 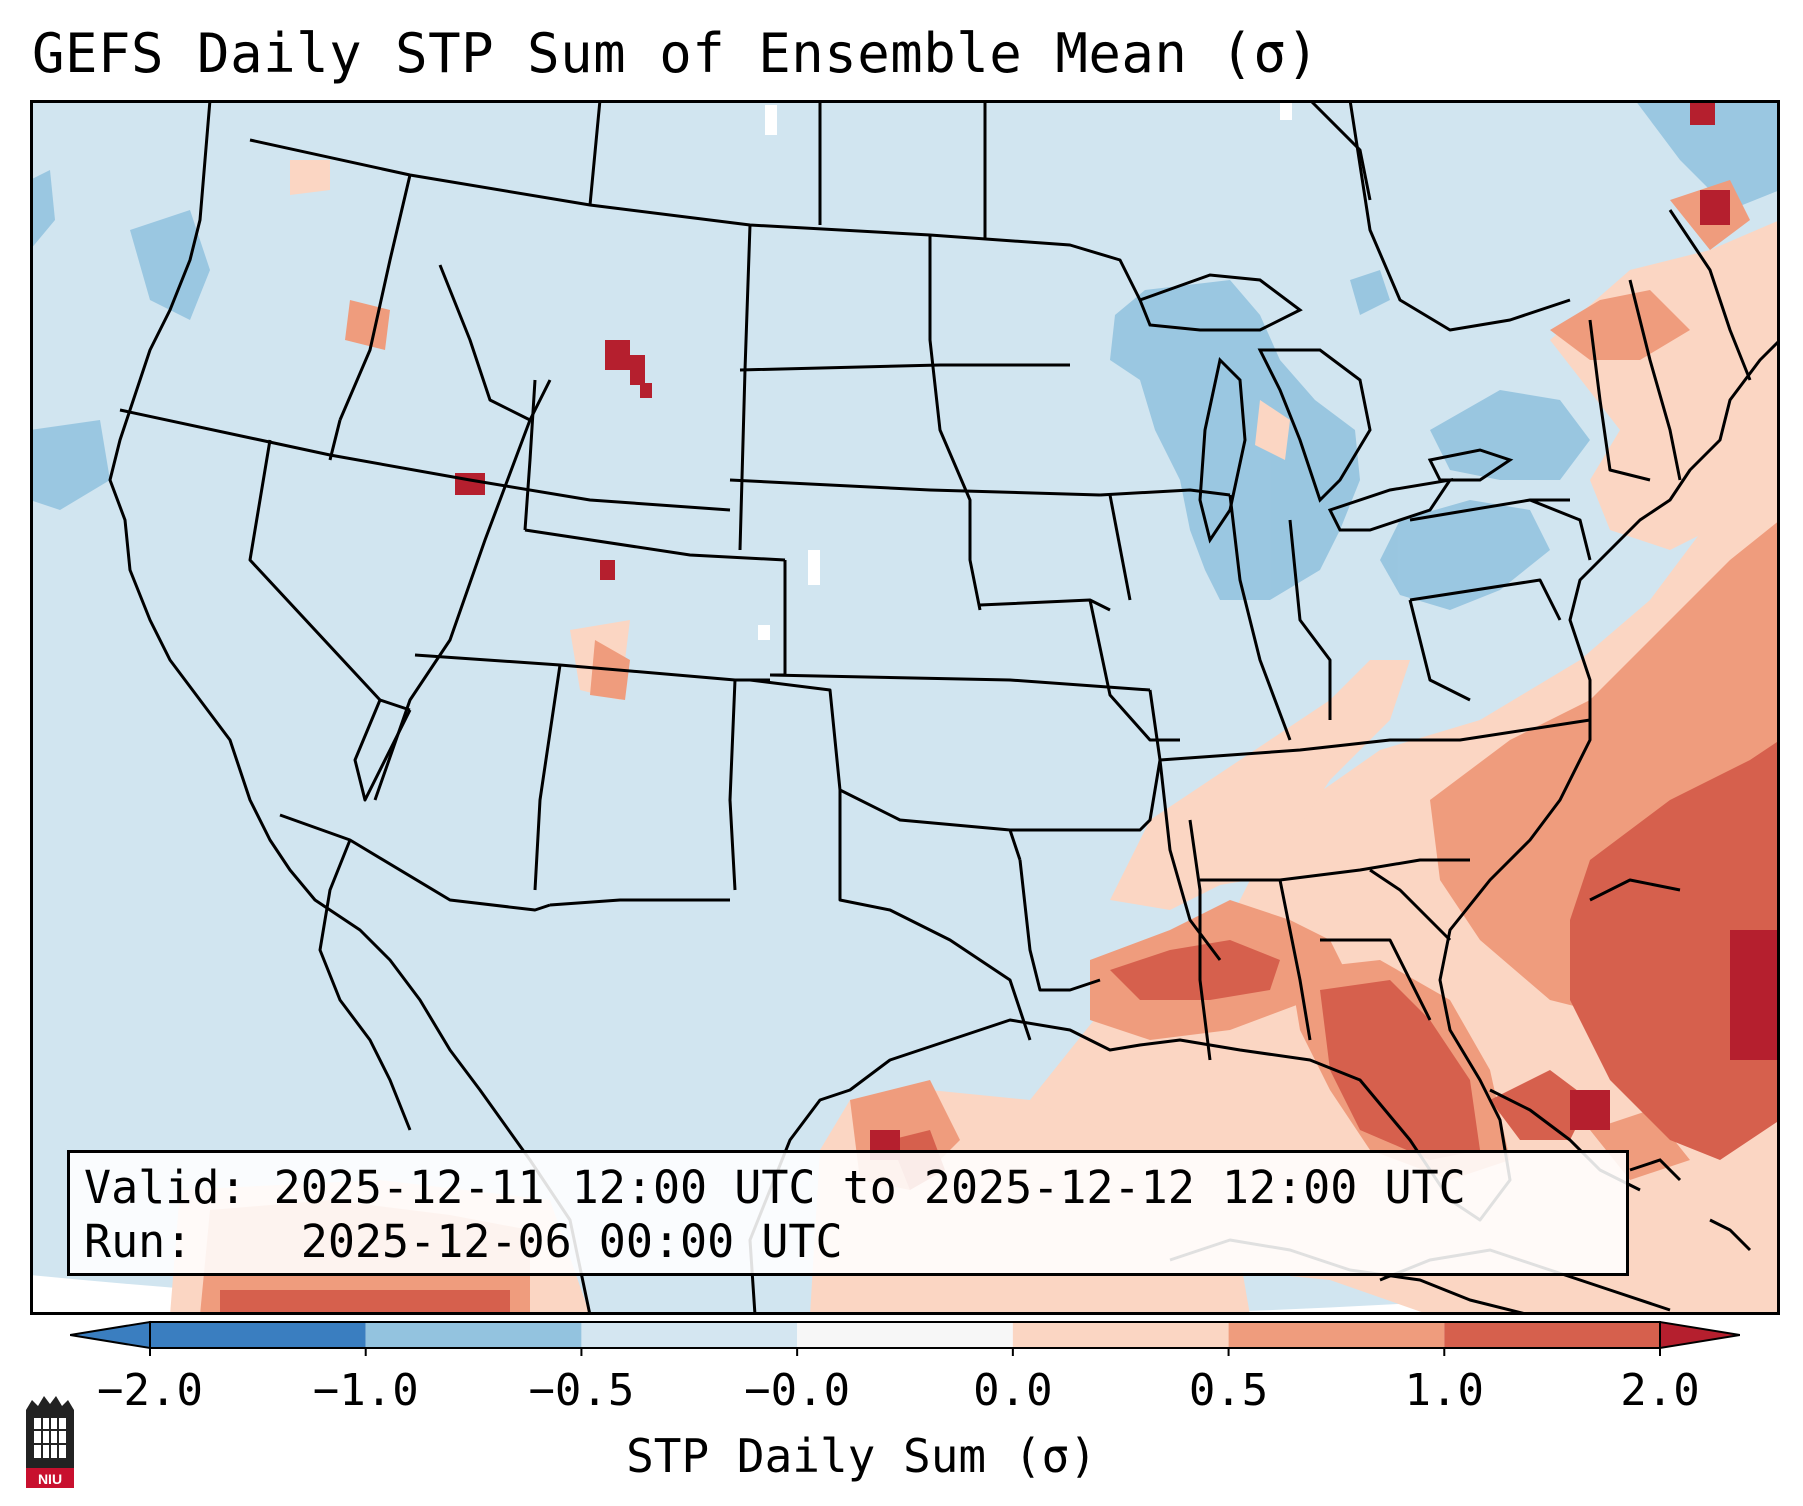 I want to click on colorbar-tick-label: −0.0, so click(x=797, y=1390).